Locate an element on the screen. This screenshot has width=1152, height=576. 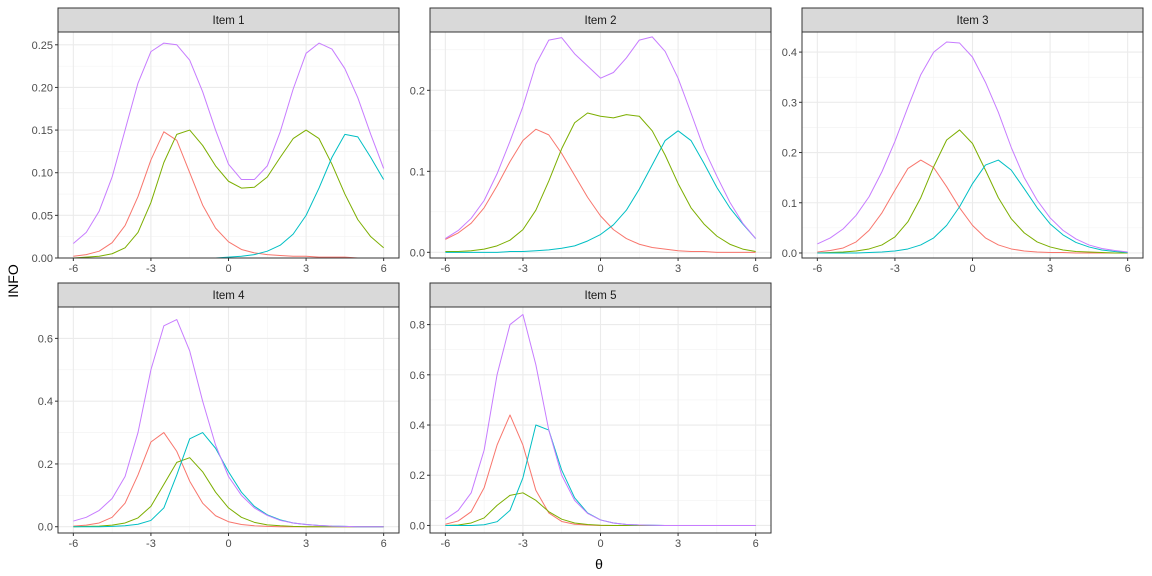
panel-3: Item 3 -6 -3 0 3 6 0.0 0.1 0.2 0.3 0.4 is located at coordinates (963, 141).